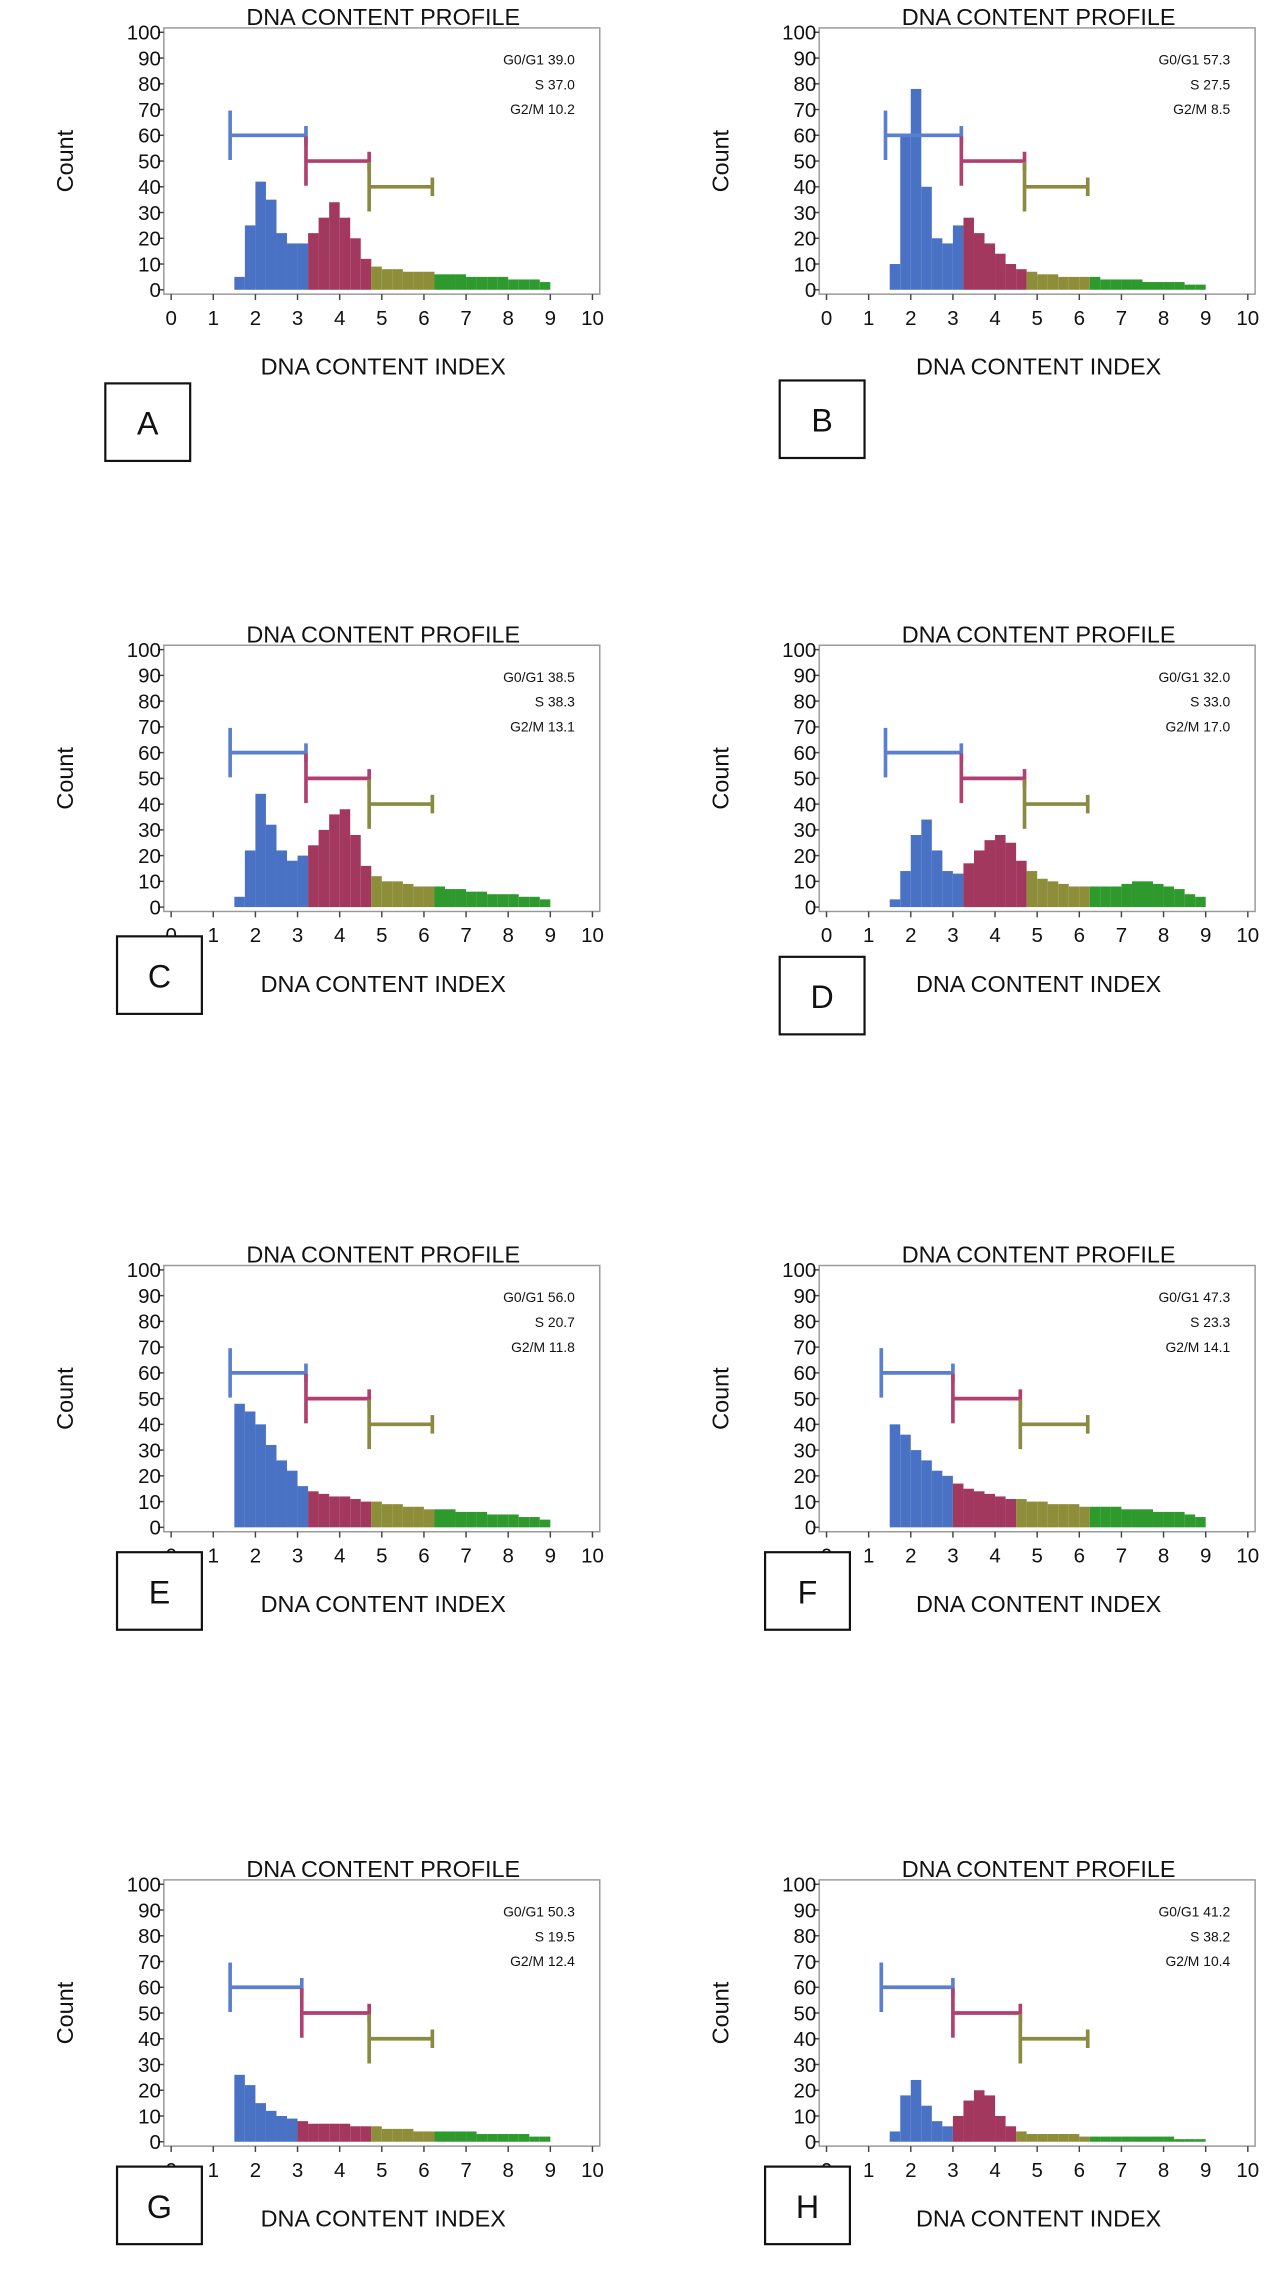  I want to click on y-tick-label: 90, so click(149, 676).